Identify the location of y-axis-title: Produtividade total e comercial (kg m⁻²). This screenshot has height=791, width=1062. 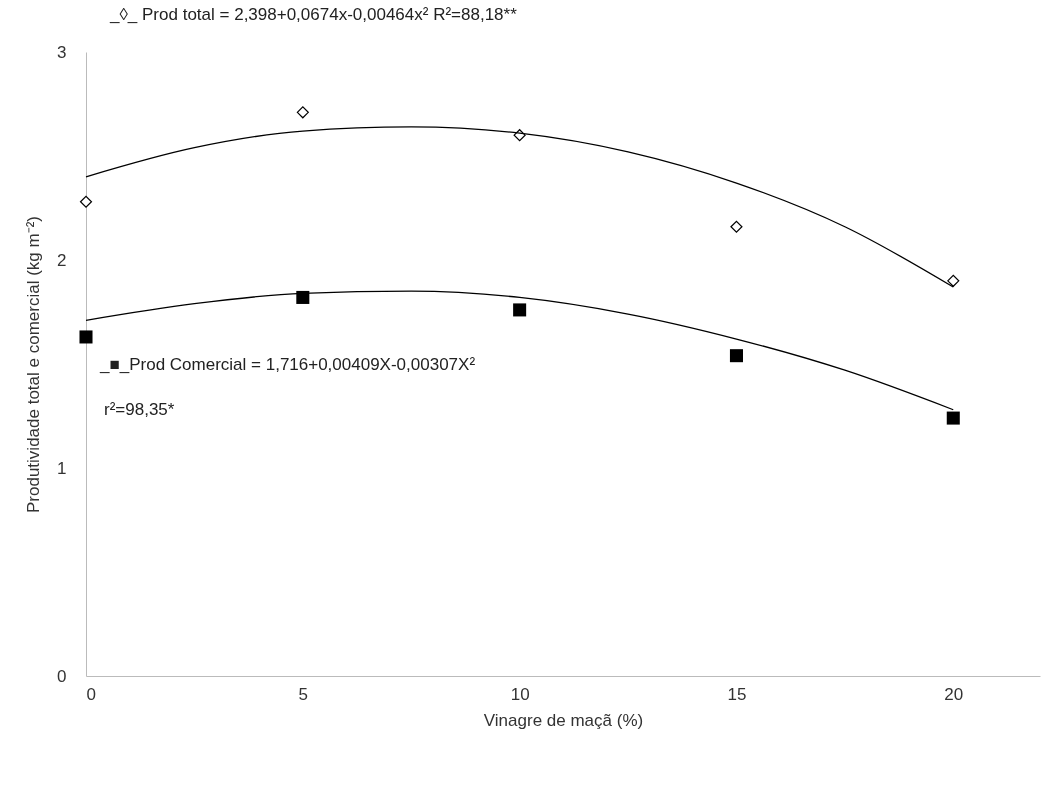
(34, 364).